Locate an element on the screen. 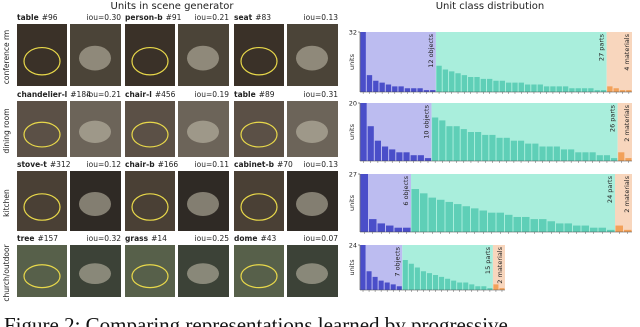  unit-label: chair-l #456 is located at coordinates (150, 94).